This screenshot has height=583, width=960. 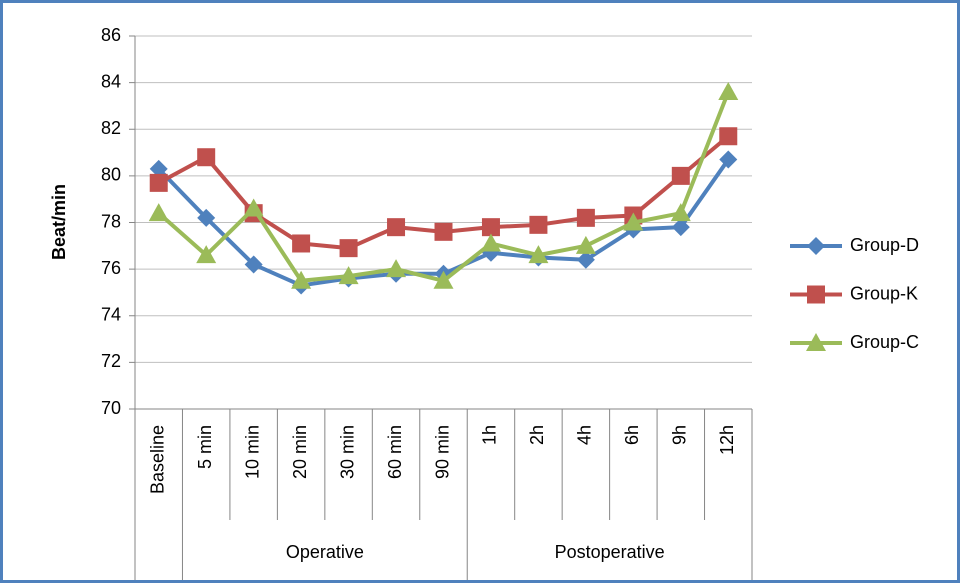 I want to click on x-tick-label: 60 min, so click(x=395, y=452).